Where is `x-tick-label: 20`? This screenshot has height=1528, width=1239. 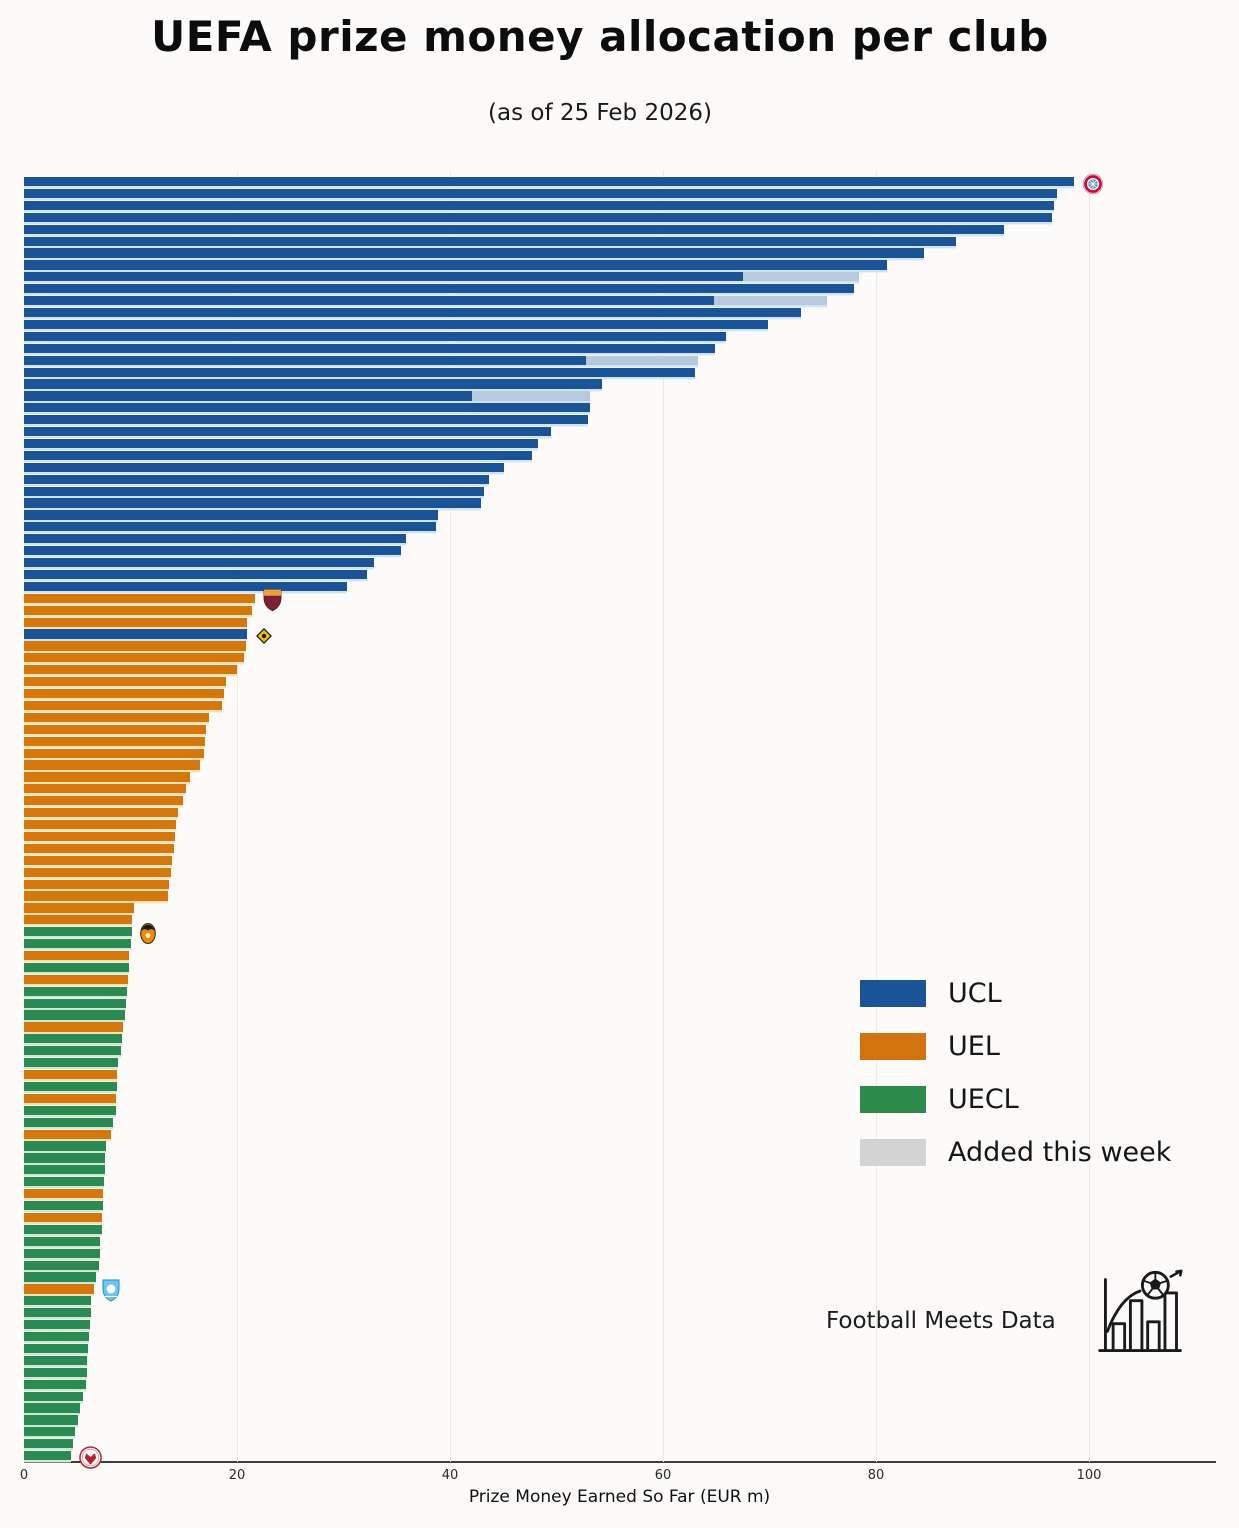 x-tick-label: 20 is located at coordinates (237, 1475).